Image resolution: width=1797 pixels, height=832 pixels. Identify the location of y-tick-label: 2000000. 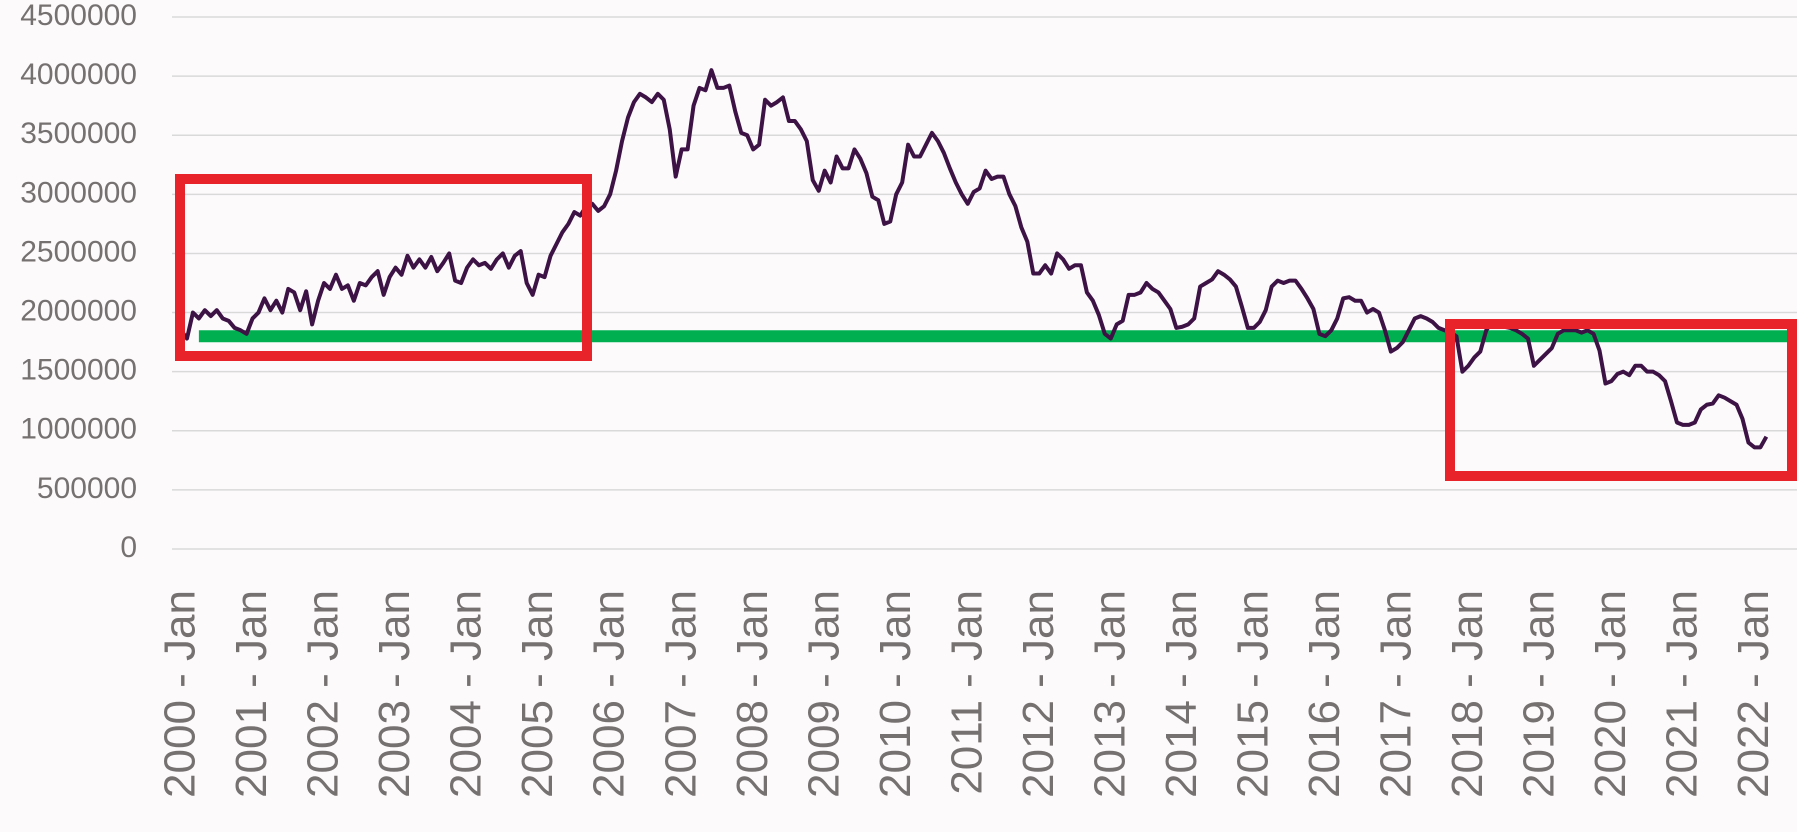
(78, 310).